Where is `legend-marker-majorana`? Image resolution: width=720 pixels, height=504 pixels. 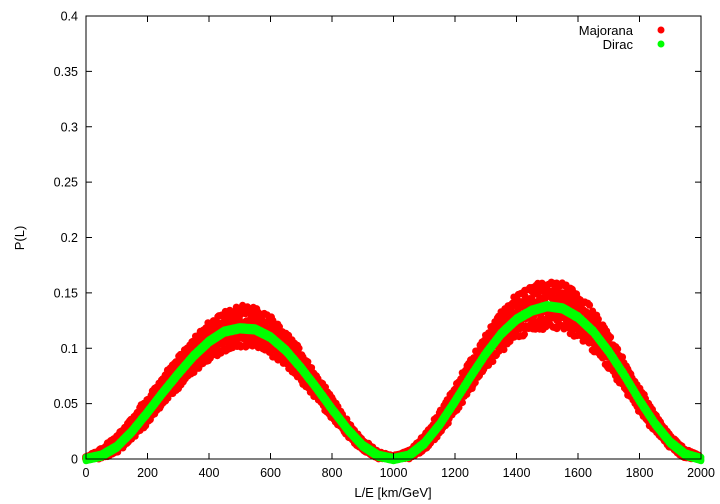 legend-marker-majorana is located at coordinates (661, 30).